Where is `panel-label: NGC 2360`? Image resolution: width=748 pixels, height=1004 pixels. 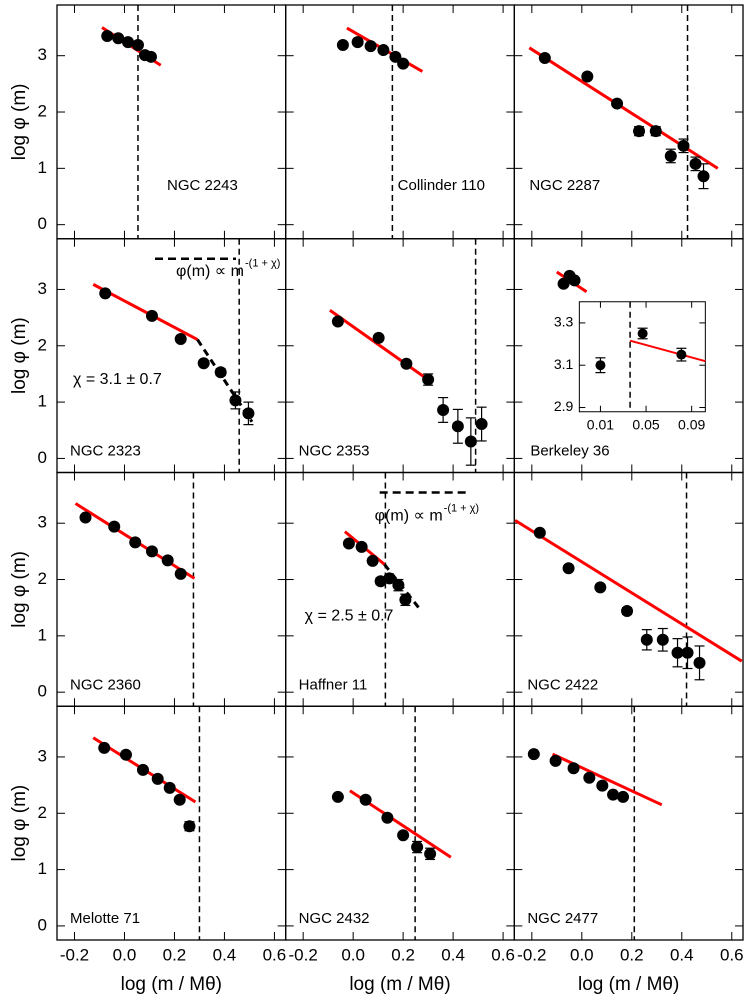 panel-label: NGC 2360 is located at coordinates (105, 684).